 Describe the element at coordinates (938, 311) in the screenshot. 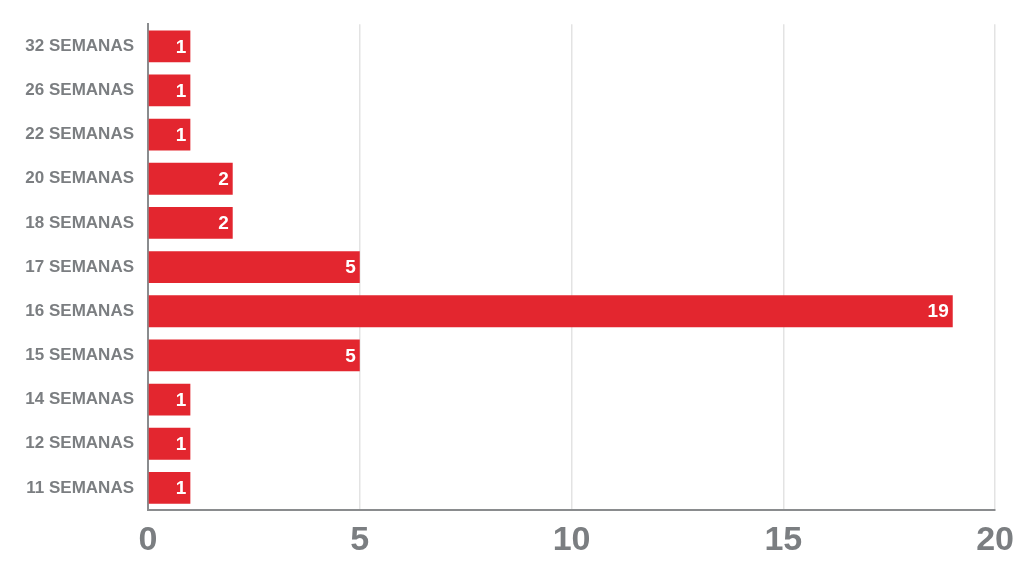

I see `data-label: 19` at that location.